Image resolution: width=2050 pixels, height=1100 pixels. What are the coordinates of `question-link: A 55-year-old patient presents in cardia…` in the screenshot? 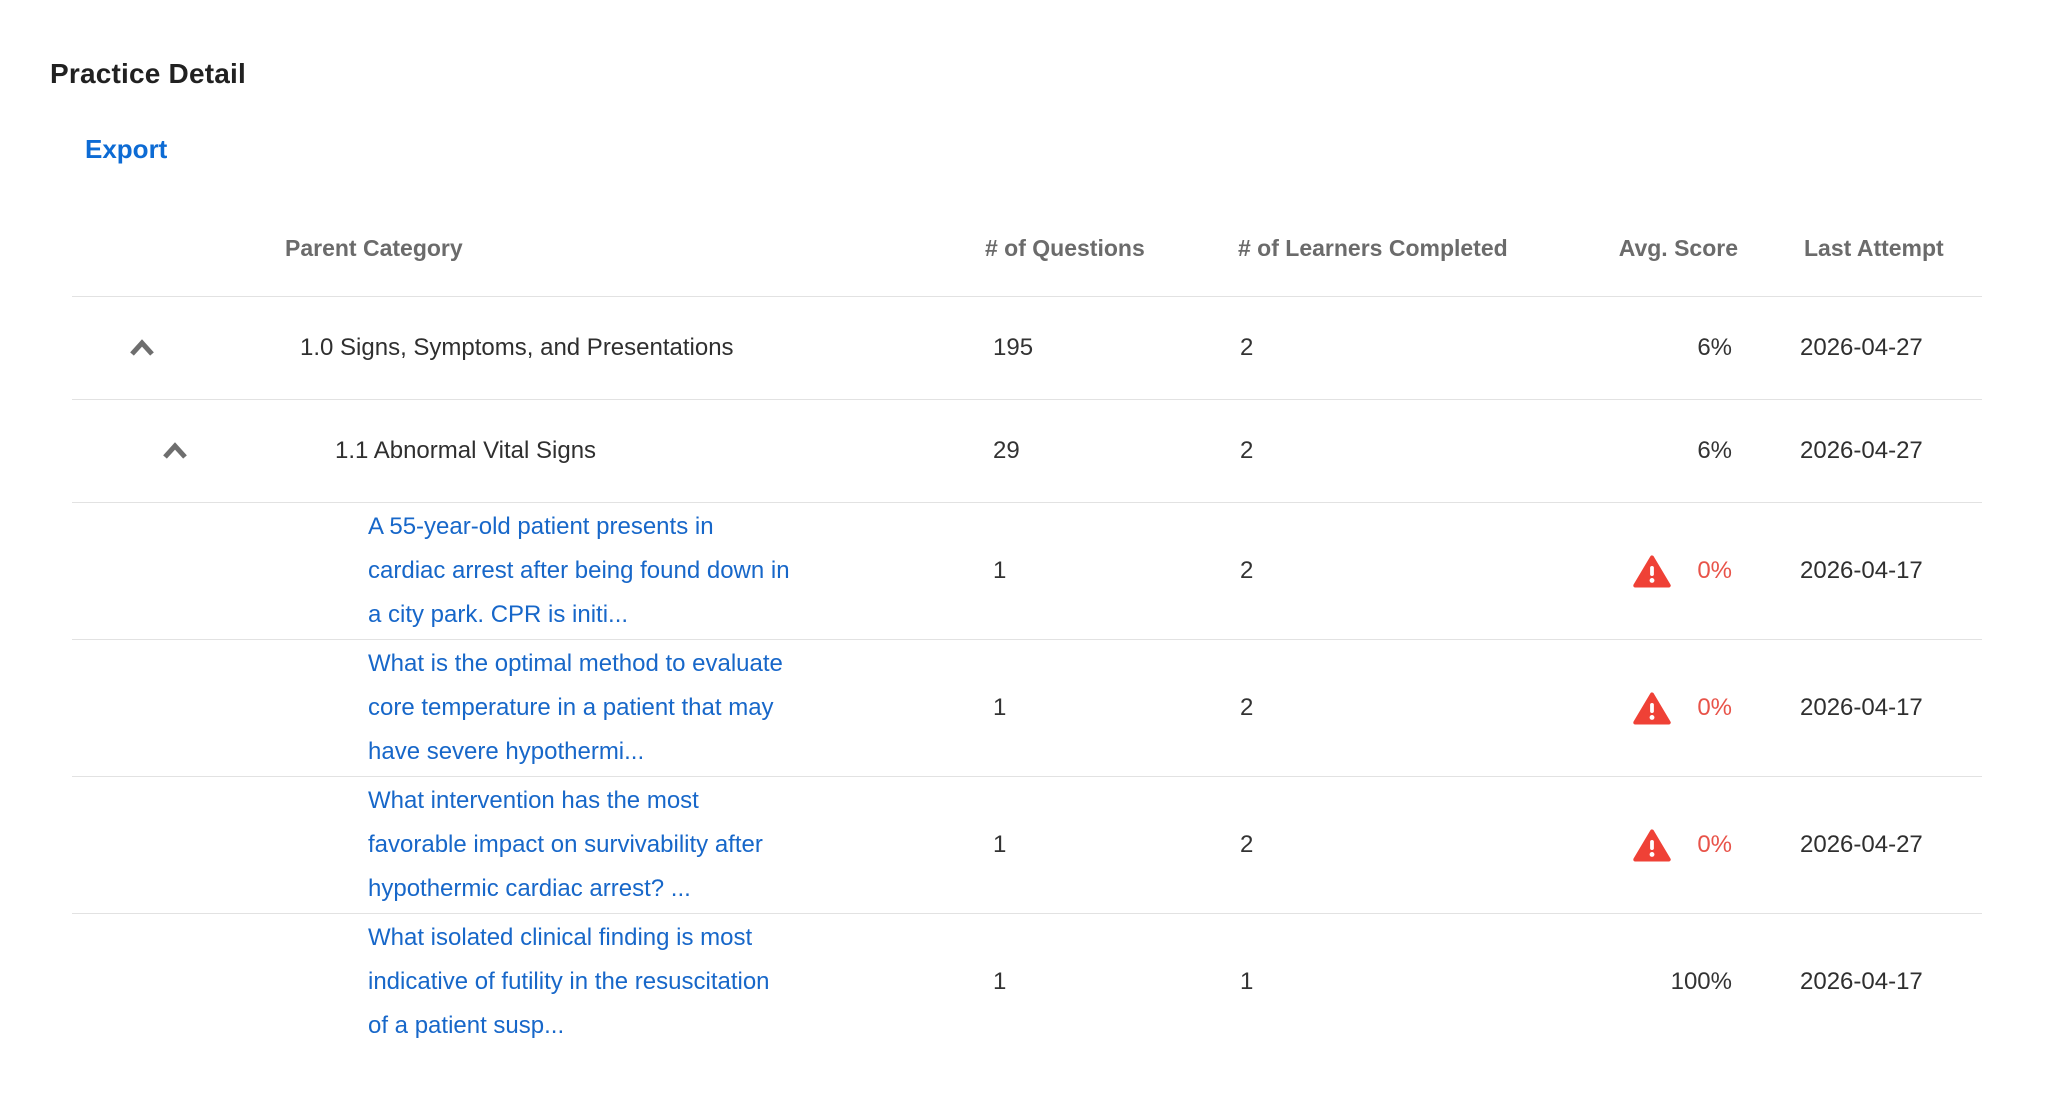 It's located at (579, 570).